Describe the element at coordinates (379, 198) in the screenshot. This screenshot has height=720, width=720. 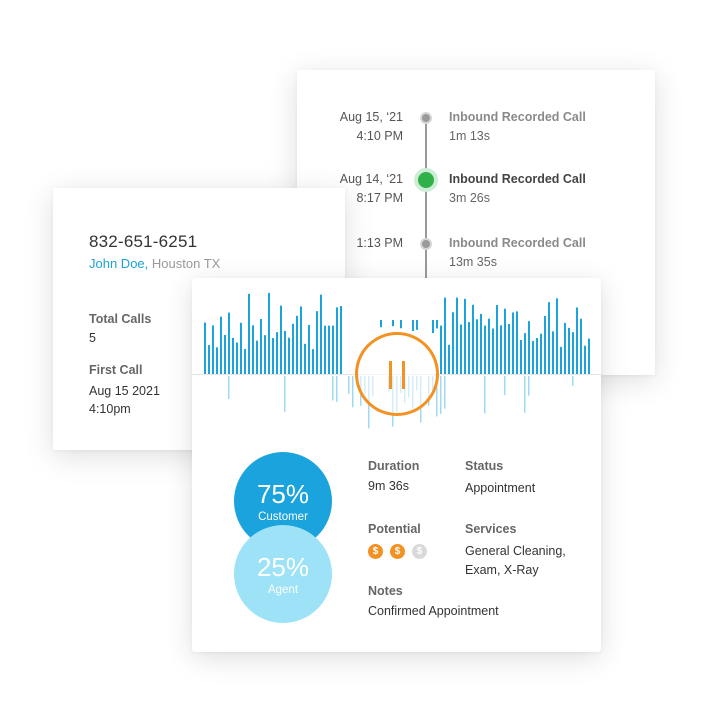
I see `timeline-time: 8:17 PM` at that location.